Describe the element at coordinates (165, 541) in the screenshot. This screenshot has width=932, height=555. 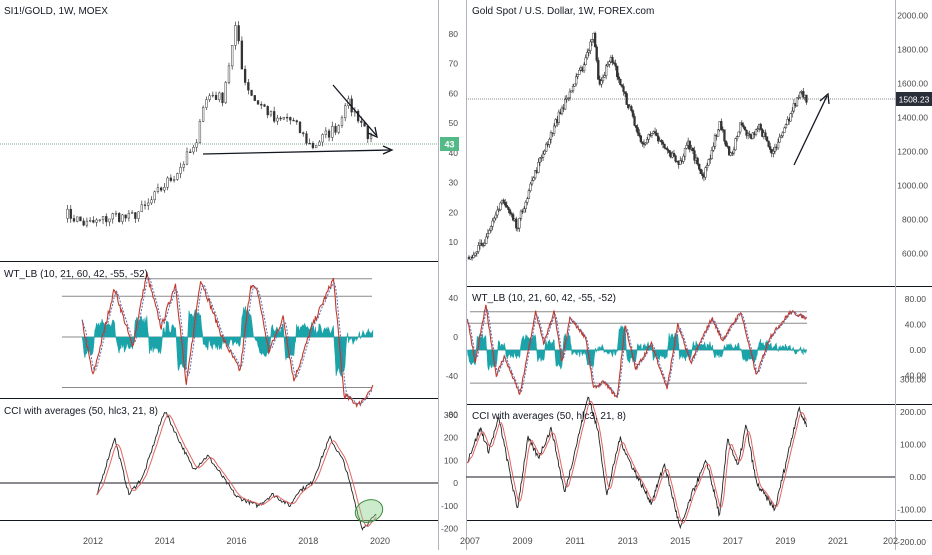
I see `left-time-tick-label: 2014` at that location.